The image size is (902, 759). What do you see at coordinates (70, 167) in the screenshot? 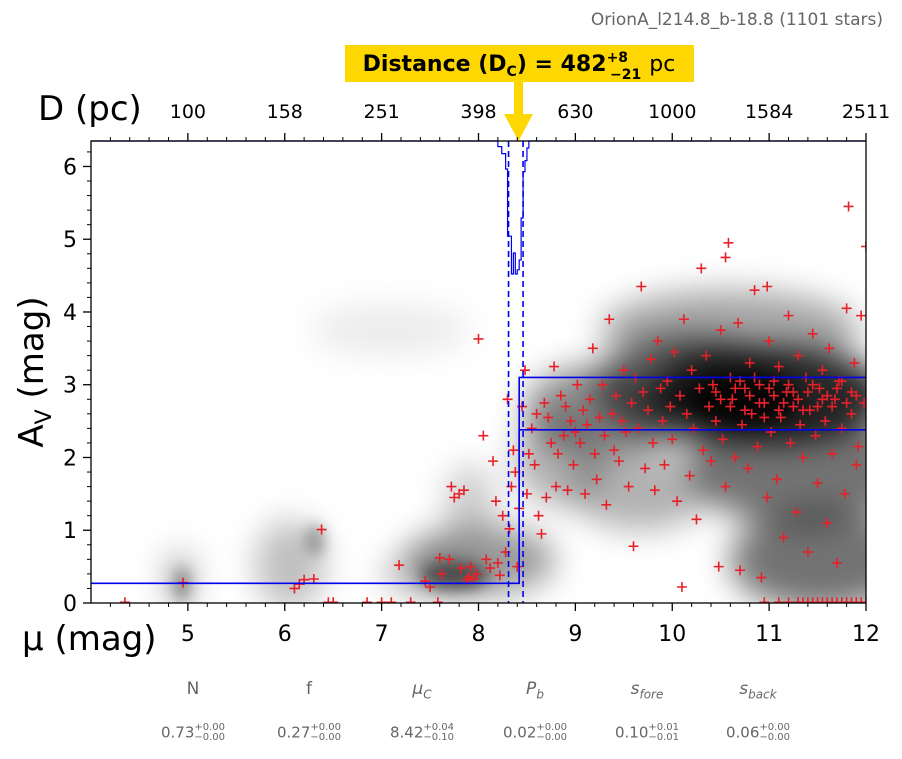
I see `y-tick-label: 6` at bounding box center [70, 167].